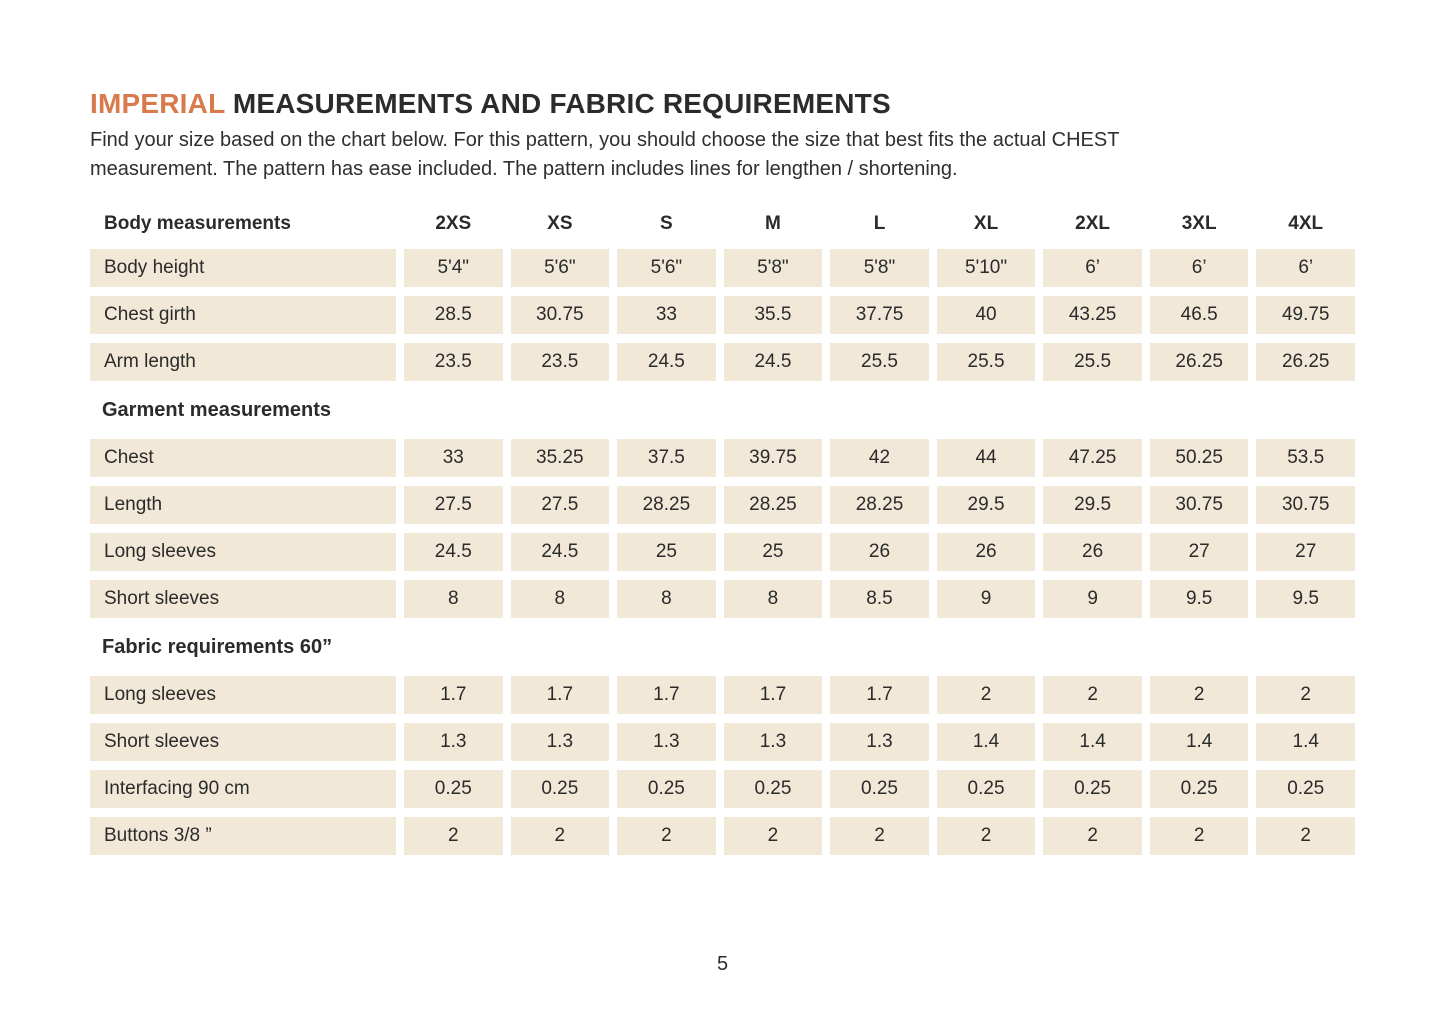  Describe the element at coordinates (666, 223) in the screenshot. I see `size-column-header: S` at that location.